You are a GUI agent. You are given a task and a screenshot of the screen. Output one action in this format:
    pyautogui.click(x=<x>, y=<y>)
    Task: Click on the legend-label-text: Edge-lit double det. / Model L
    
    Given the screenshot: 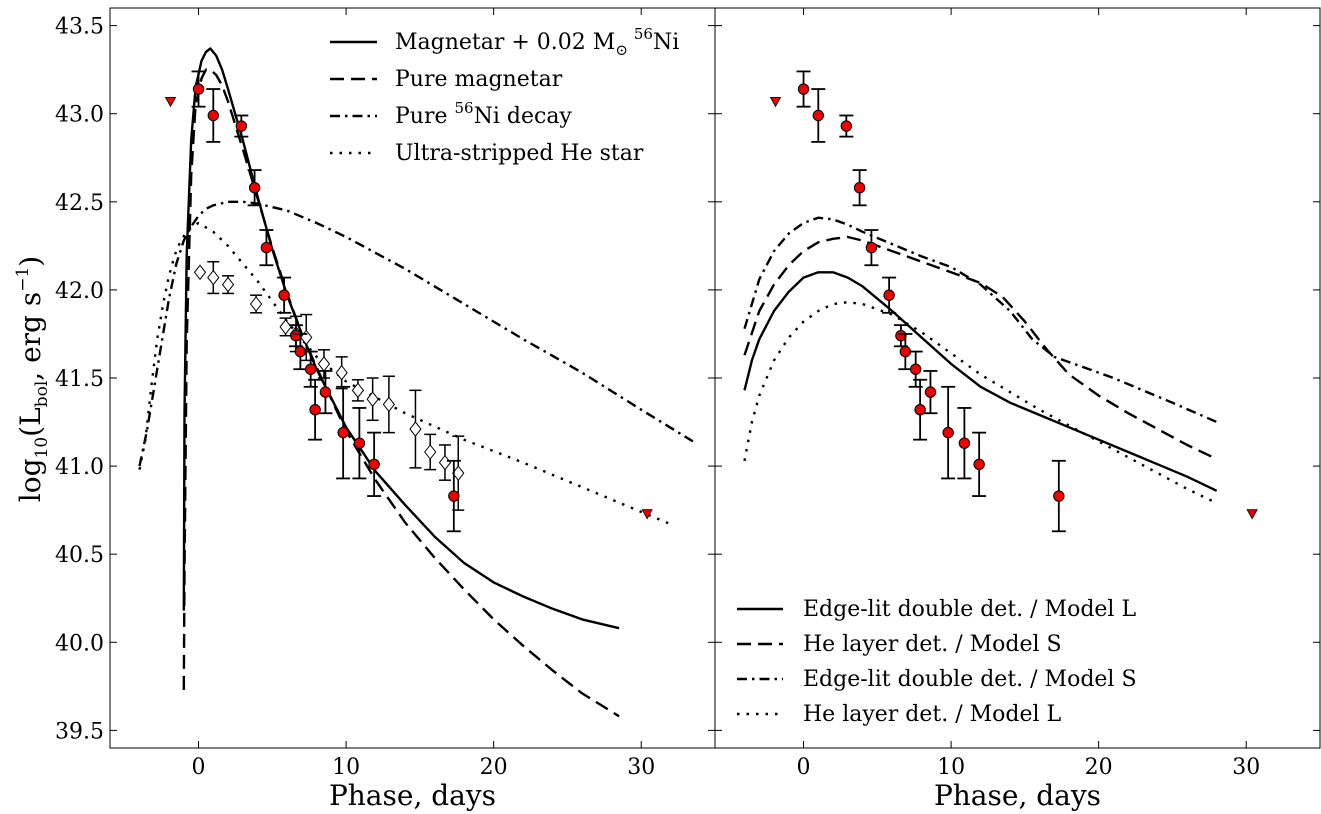 What is the action you would take?
    pyautogui.click(x=969, y=609)
    